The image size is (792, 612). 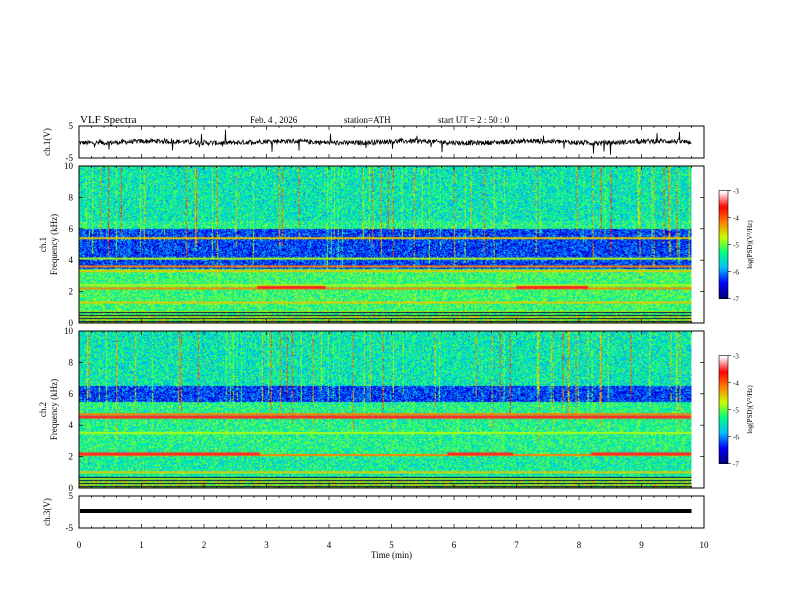 I want to click on ch1-spectrogram-ytick-label: 8, so click(x=71, y=197).